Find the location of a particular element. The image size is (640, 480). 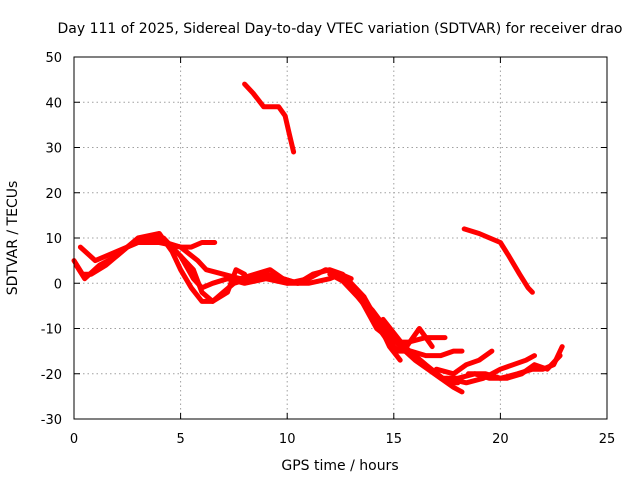

y-tick-label: -10 is located at coordinates (51, 330).